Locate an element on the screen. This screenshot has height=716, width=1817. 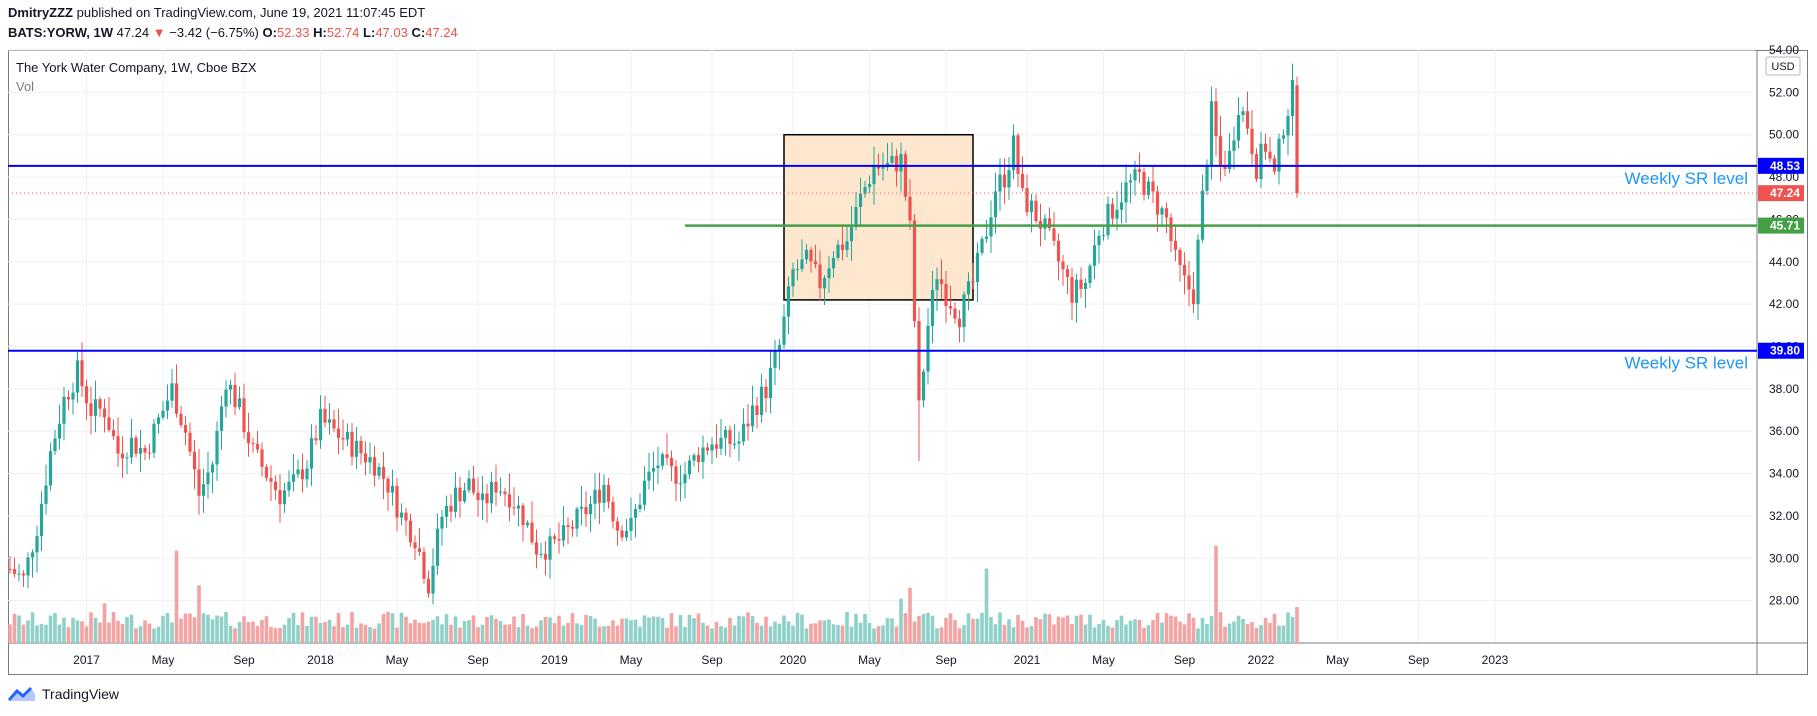
footer-brand: TradingView is located at coordinates (81, 694).